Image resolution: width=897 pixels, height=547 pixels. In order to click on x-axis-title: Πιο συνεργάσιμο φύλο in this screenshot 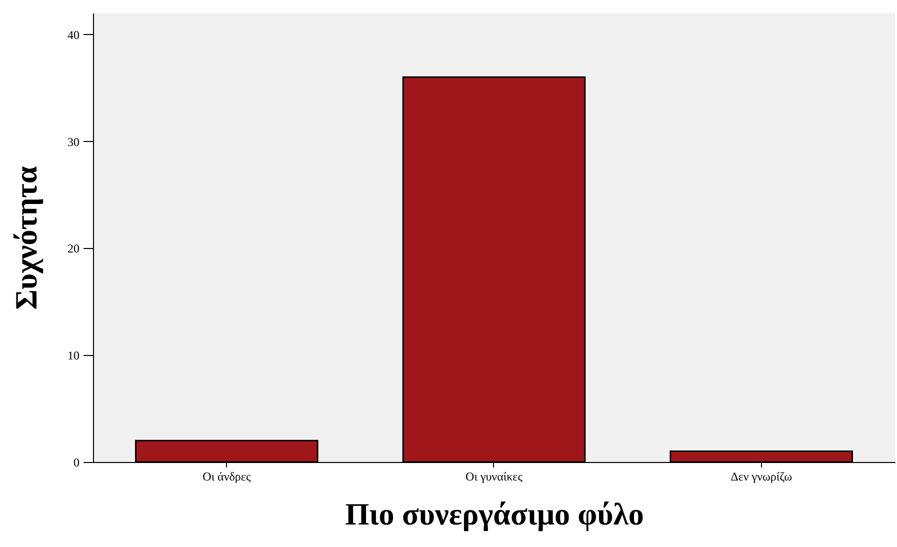, I will do `click(494, 514)`.